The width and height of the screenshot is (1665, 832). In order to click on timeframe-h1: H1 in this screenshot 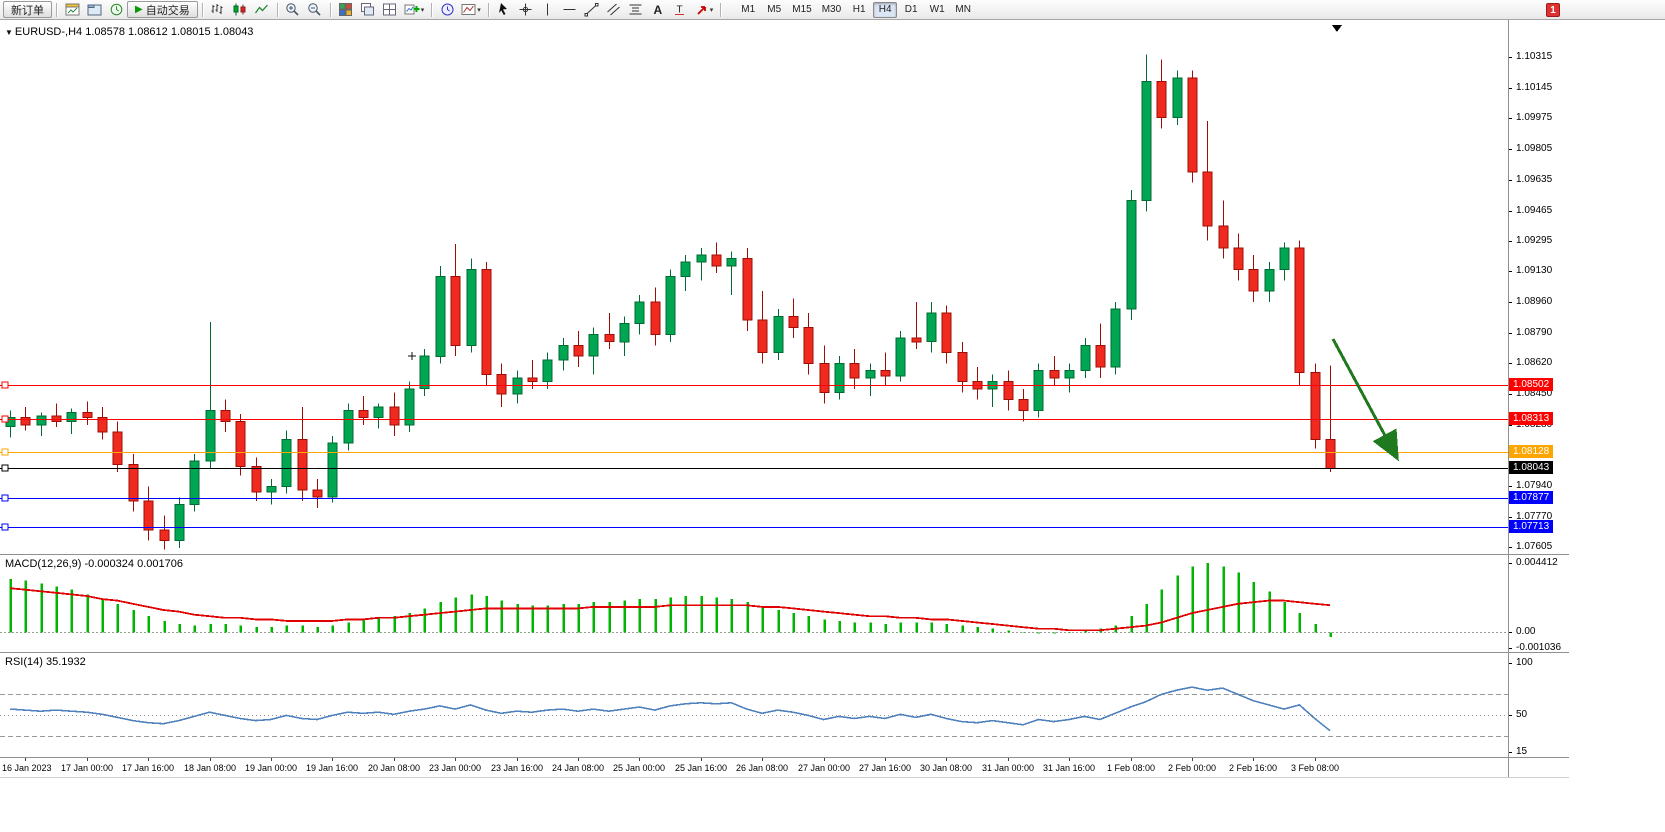, I will do `click(859, 9)`.